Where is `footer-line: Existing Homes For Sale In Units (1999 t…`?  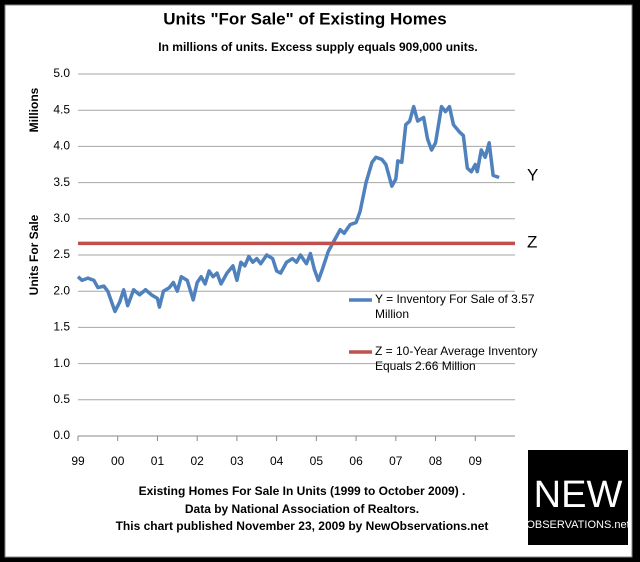
footer-line: Existing Homes For Sale In Units (1999 t… is located at coordinates (302, 491).